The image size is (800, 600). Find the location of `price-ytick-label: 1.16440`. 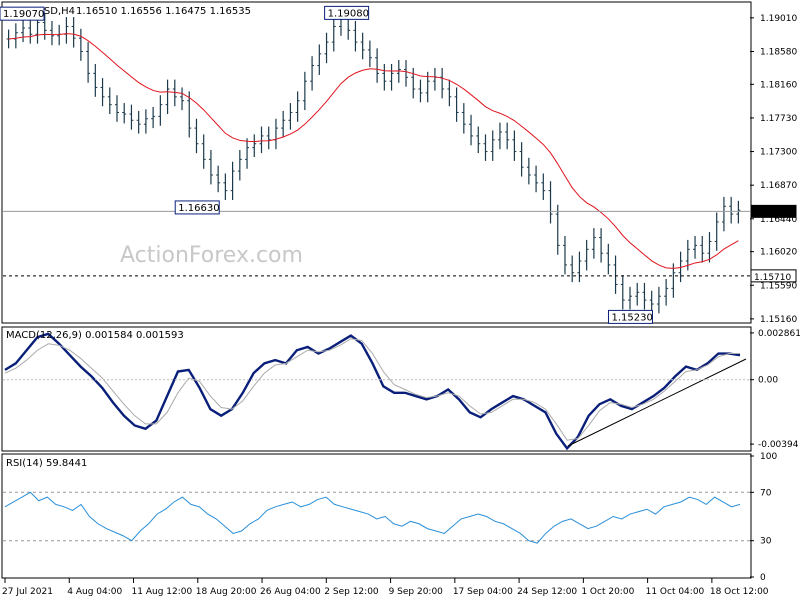

price-ytick-label: 1.16440 is located at coordinates (778, 220).